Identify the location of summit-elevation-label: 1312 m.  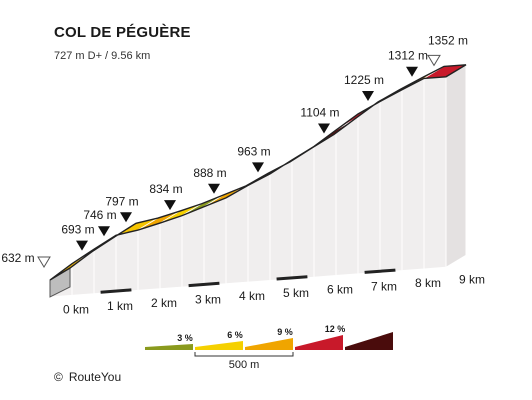
(408, 56).